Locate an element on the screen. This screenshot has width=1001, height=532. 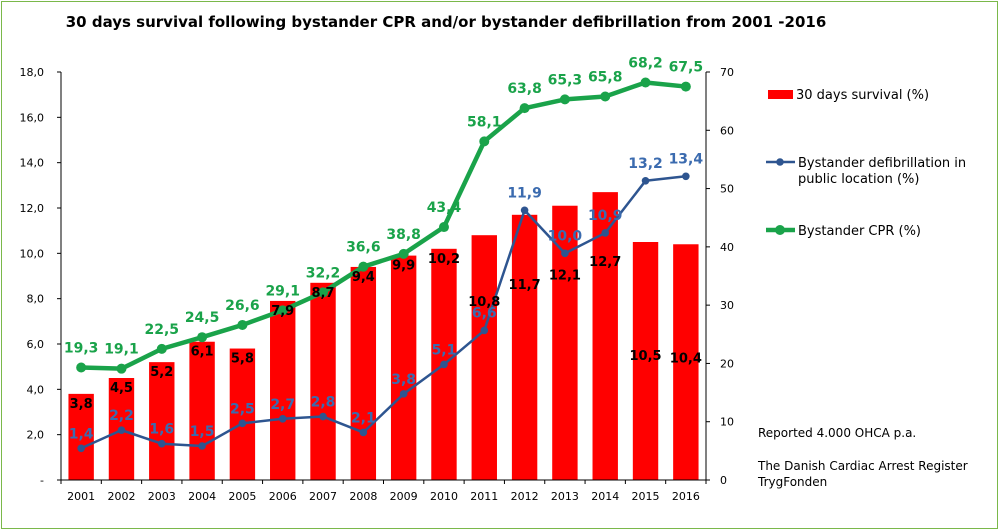
x-tick-label: 2015 is located at coordinates (646, 496).